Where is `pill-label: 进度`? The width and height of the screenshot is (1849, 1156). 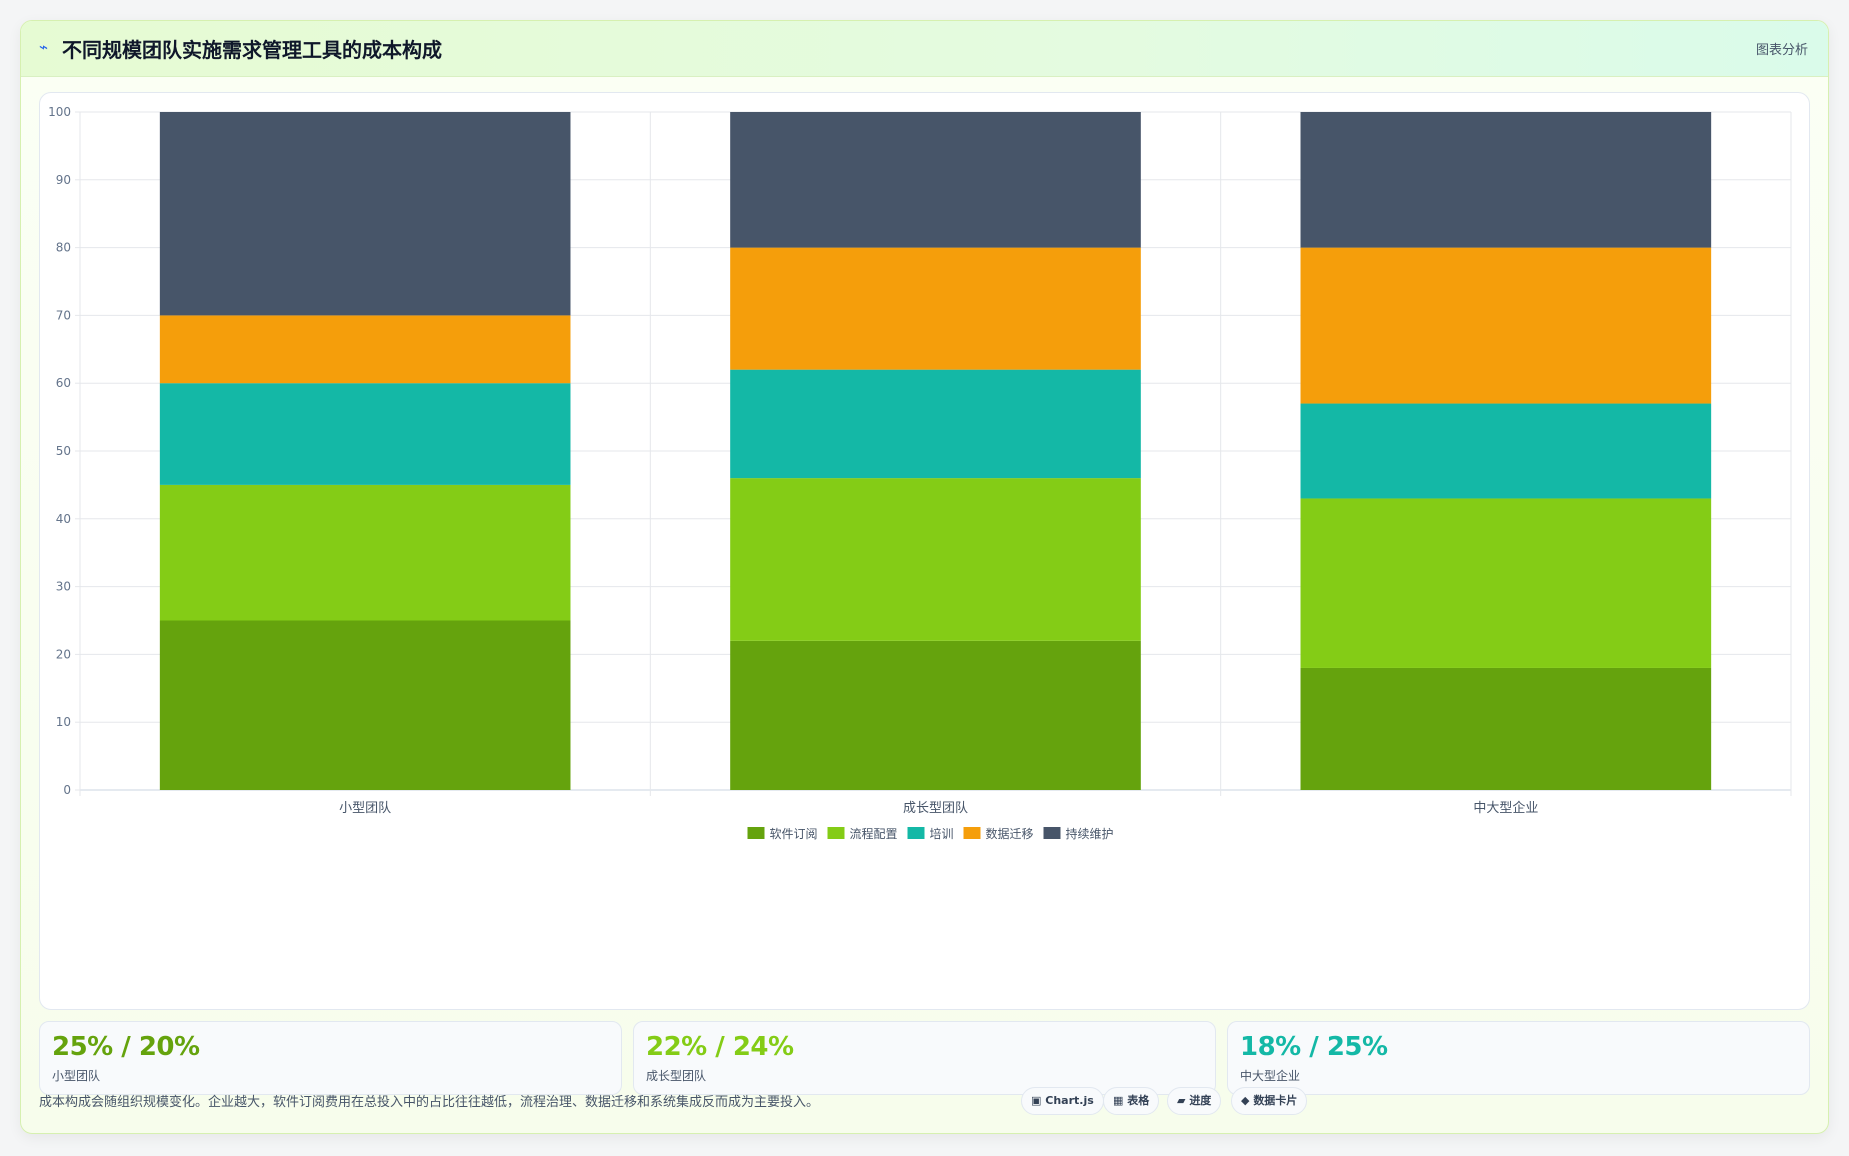
pill-label: 进度 is located at coordinates (1200, 1100).